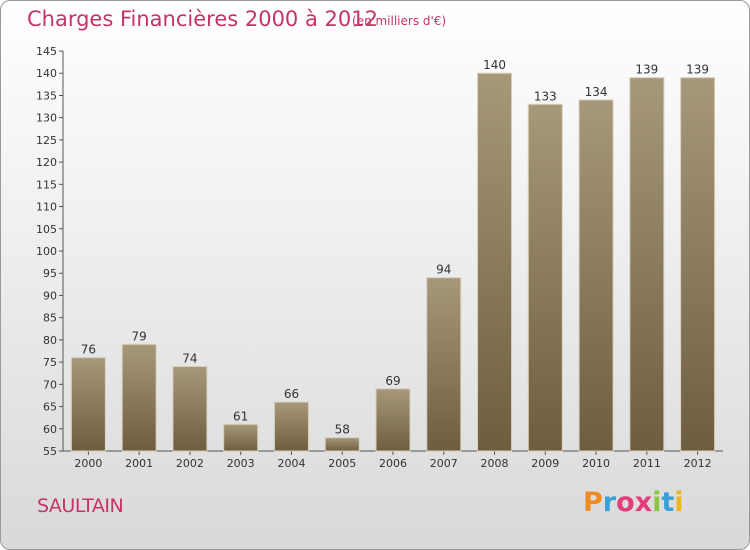  What do you see at coordinates (88, 350) in the screenshot?
I see `bar-value-label: 76` at bounding box center [88, 350].